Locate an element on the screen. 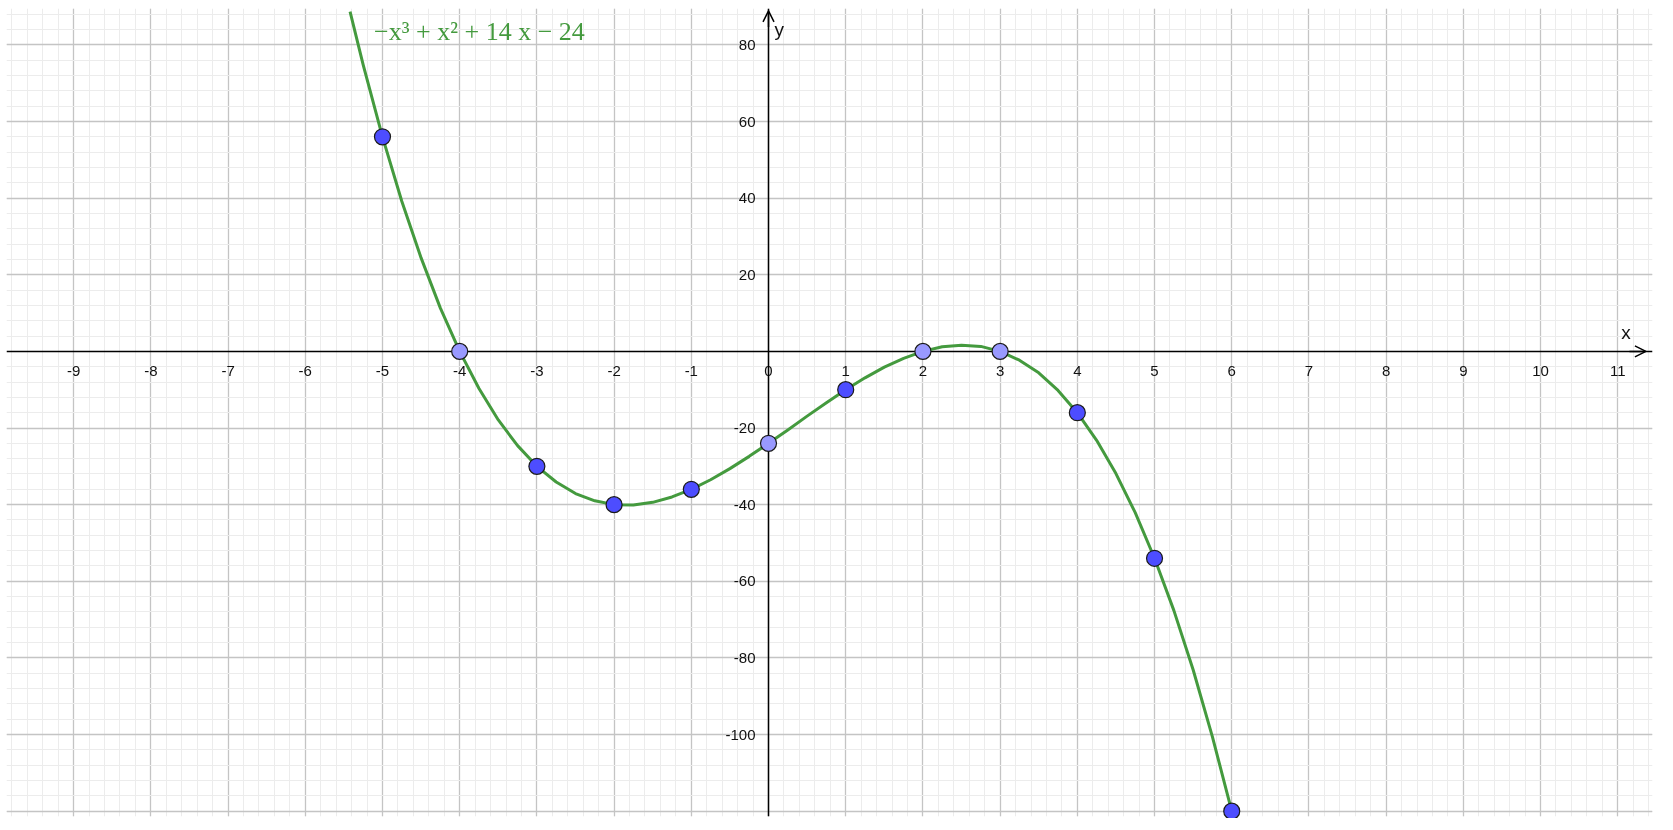 Image resolution: width=1673 pixels, height=830 pixels. y-tick-label: -100 is located at coordinates (740, 734).